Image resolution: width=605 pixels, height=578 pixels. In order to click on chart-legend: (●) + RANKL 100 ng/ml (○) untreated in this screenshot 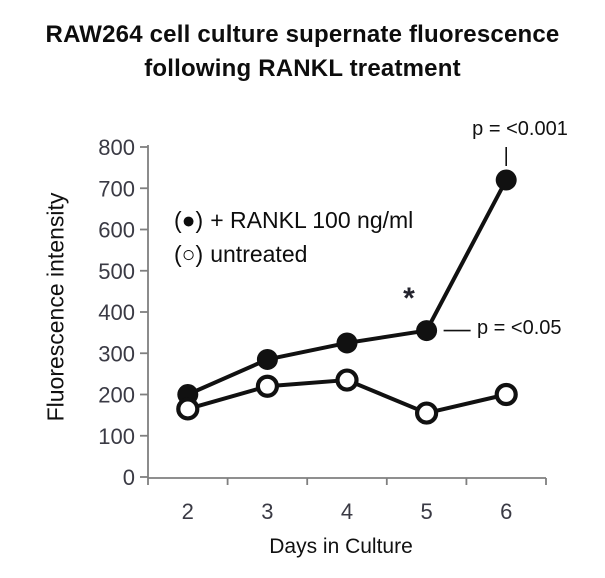, I will do `click(293, 237)`.